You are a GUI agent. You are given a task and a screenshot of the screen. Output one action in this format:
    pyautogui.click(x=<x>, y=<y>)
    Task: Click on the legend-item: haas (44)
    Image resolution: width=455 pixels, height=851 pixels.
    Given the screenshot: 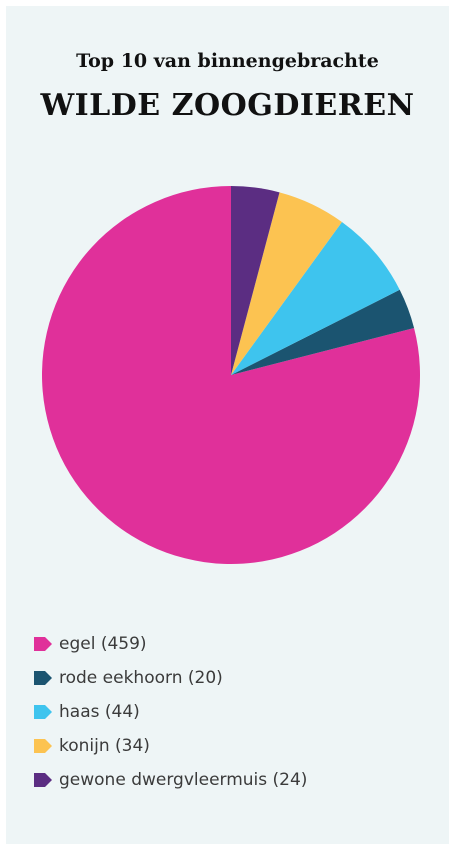 What is the action you would take?
    pyautogui.click(x=170, y=712)
    